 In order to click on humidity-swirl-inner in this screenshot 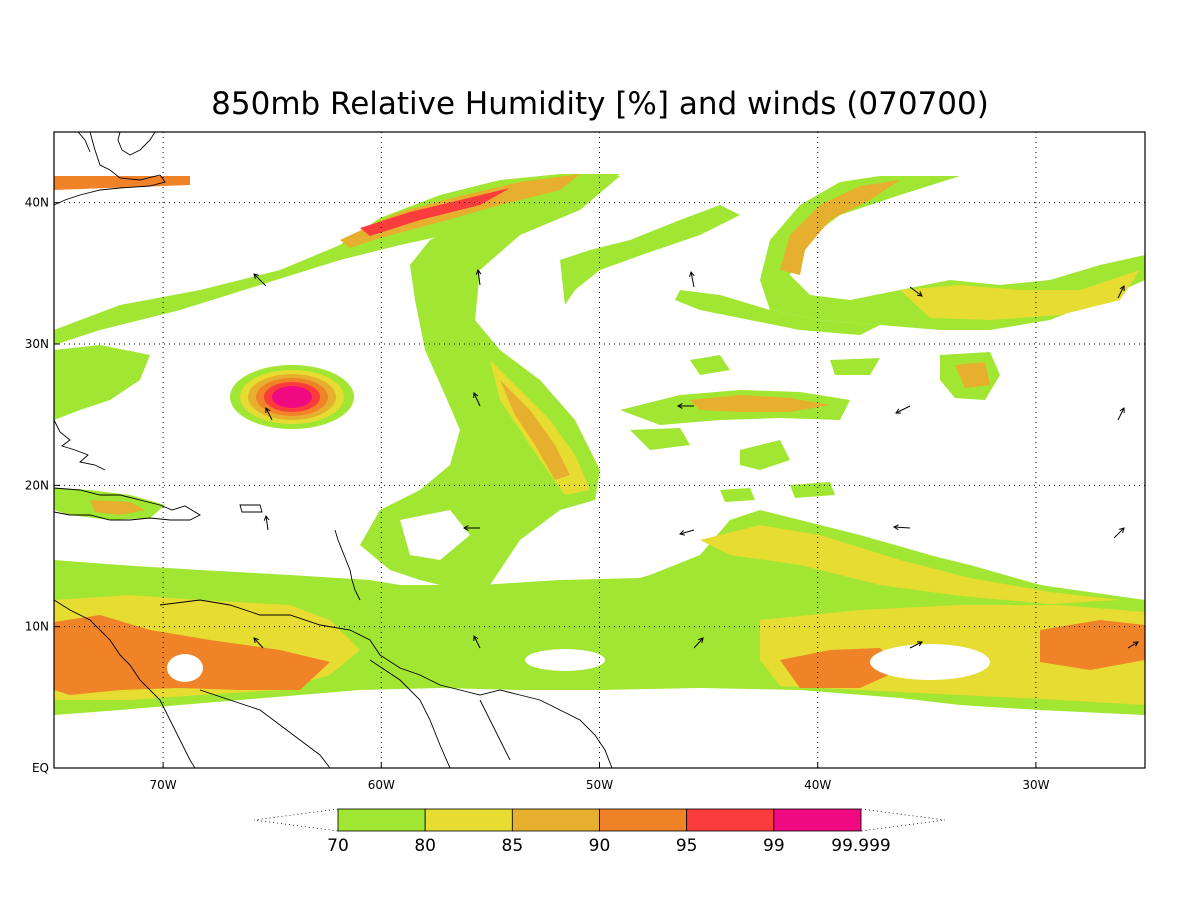, I will do `click(777, 312)`.